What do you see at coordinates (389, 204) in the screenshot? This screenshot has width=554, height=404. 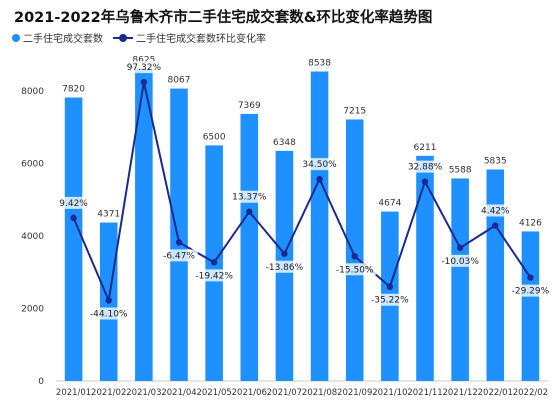 I see `bar-value-label: 4674` at bounding box center [389, 204].